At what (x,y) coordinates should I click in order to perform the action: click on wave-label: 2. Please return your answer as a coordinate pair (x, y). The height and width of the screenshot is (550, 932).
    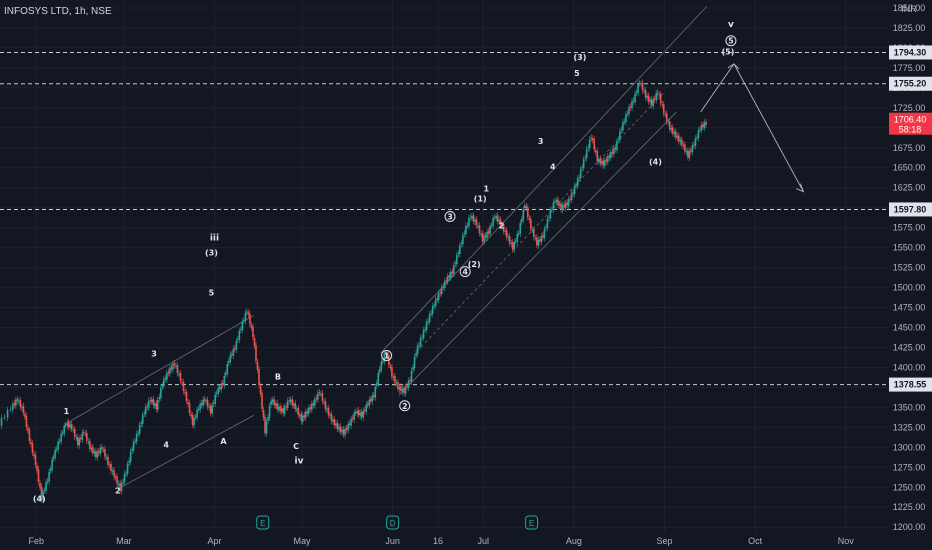
    Looking at the image, I should click on (118, 491).